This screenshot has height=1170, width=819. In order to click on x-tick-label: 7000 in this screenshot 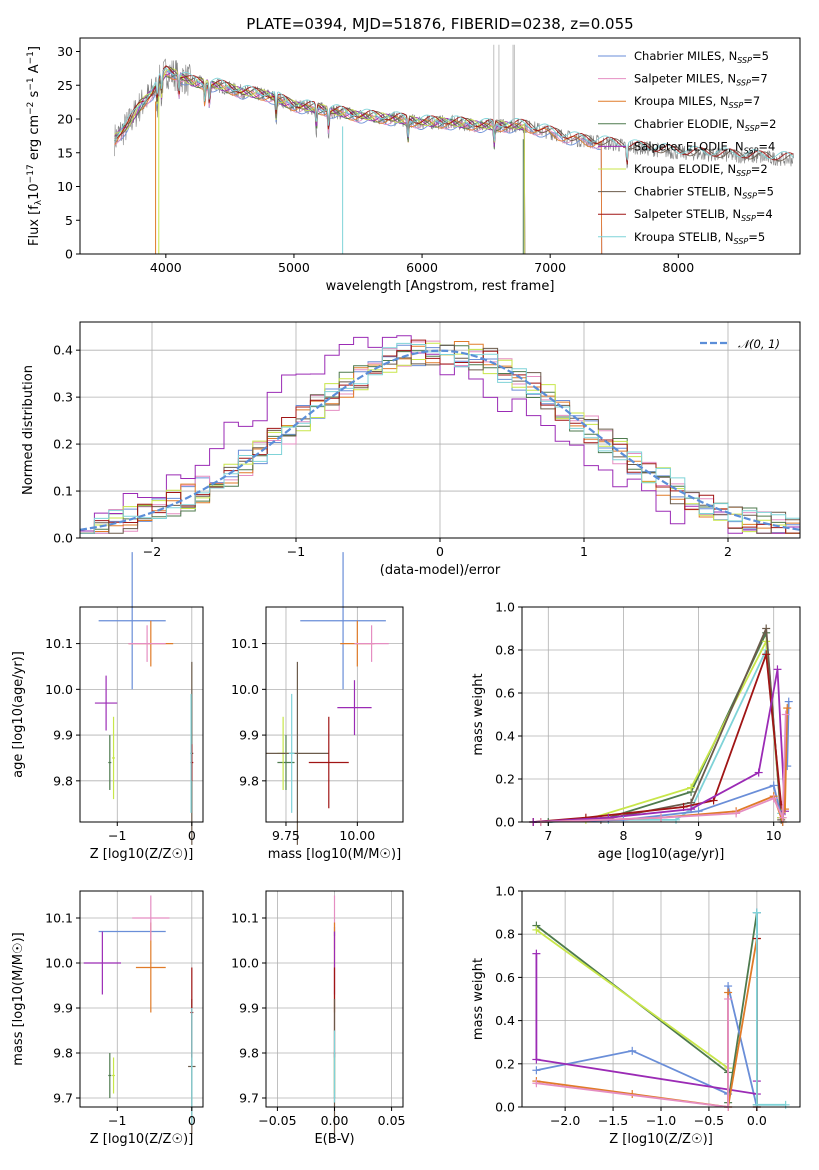, I will do `click(550, 267)`.